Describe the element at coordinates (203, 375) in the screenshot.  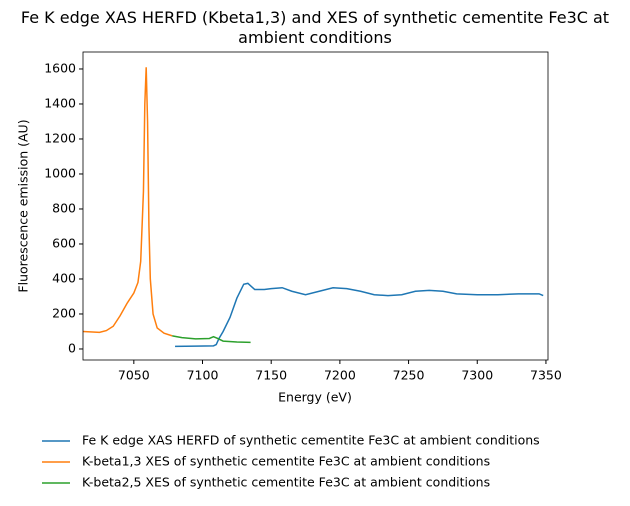
I see `x-tick-label: 7100` at that location.